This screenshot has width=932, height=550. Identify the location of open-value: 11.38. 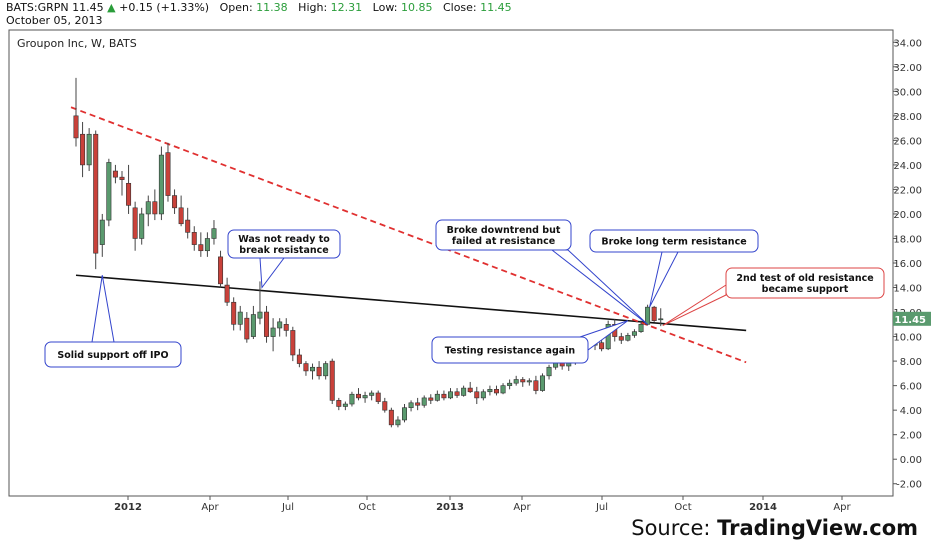
(272, 7).